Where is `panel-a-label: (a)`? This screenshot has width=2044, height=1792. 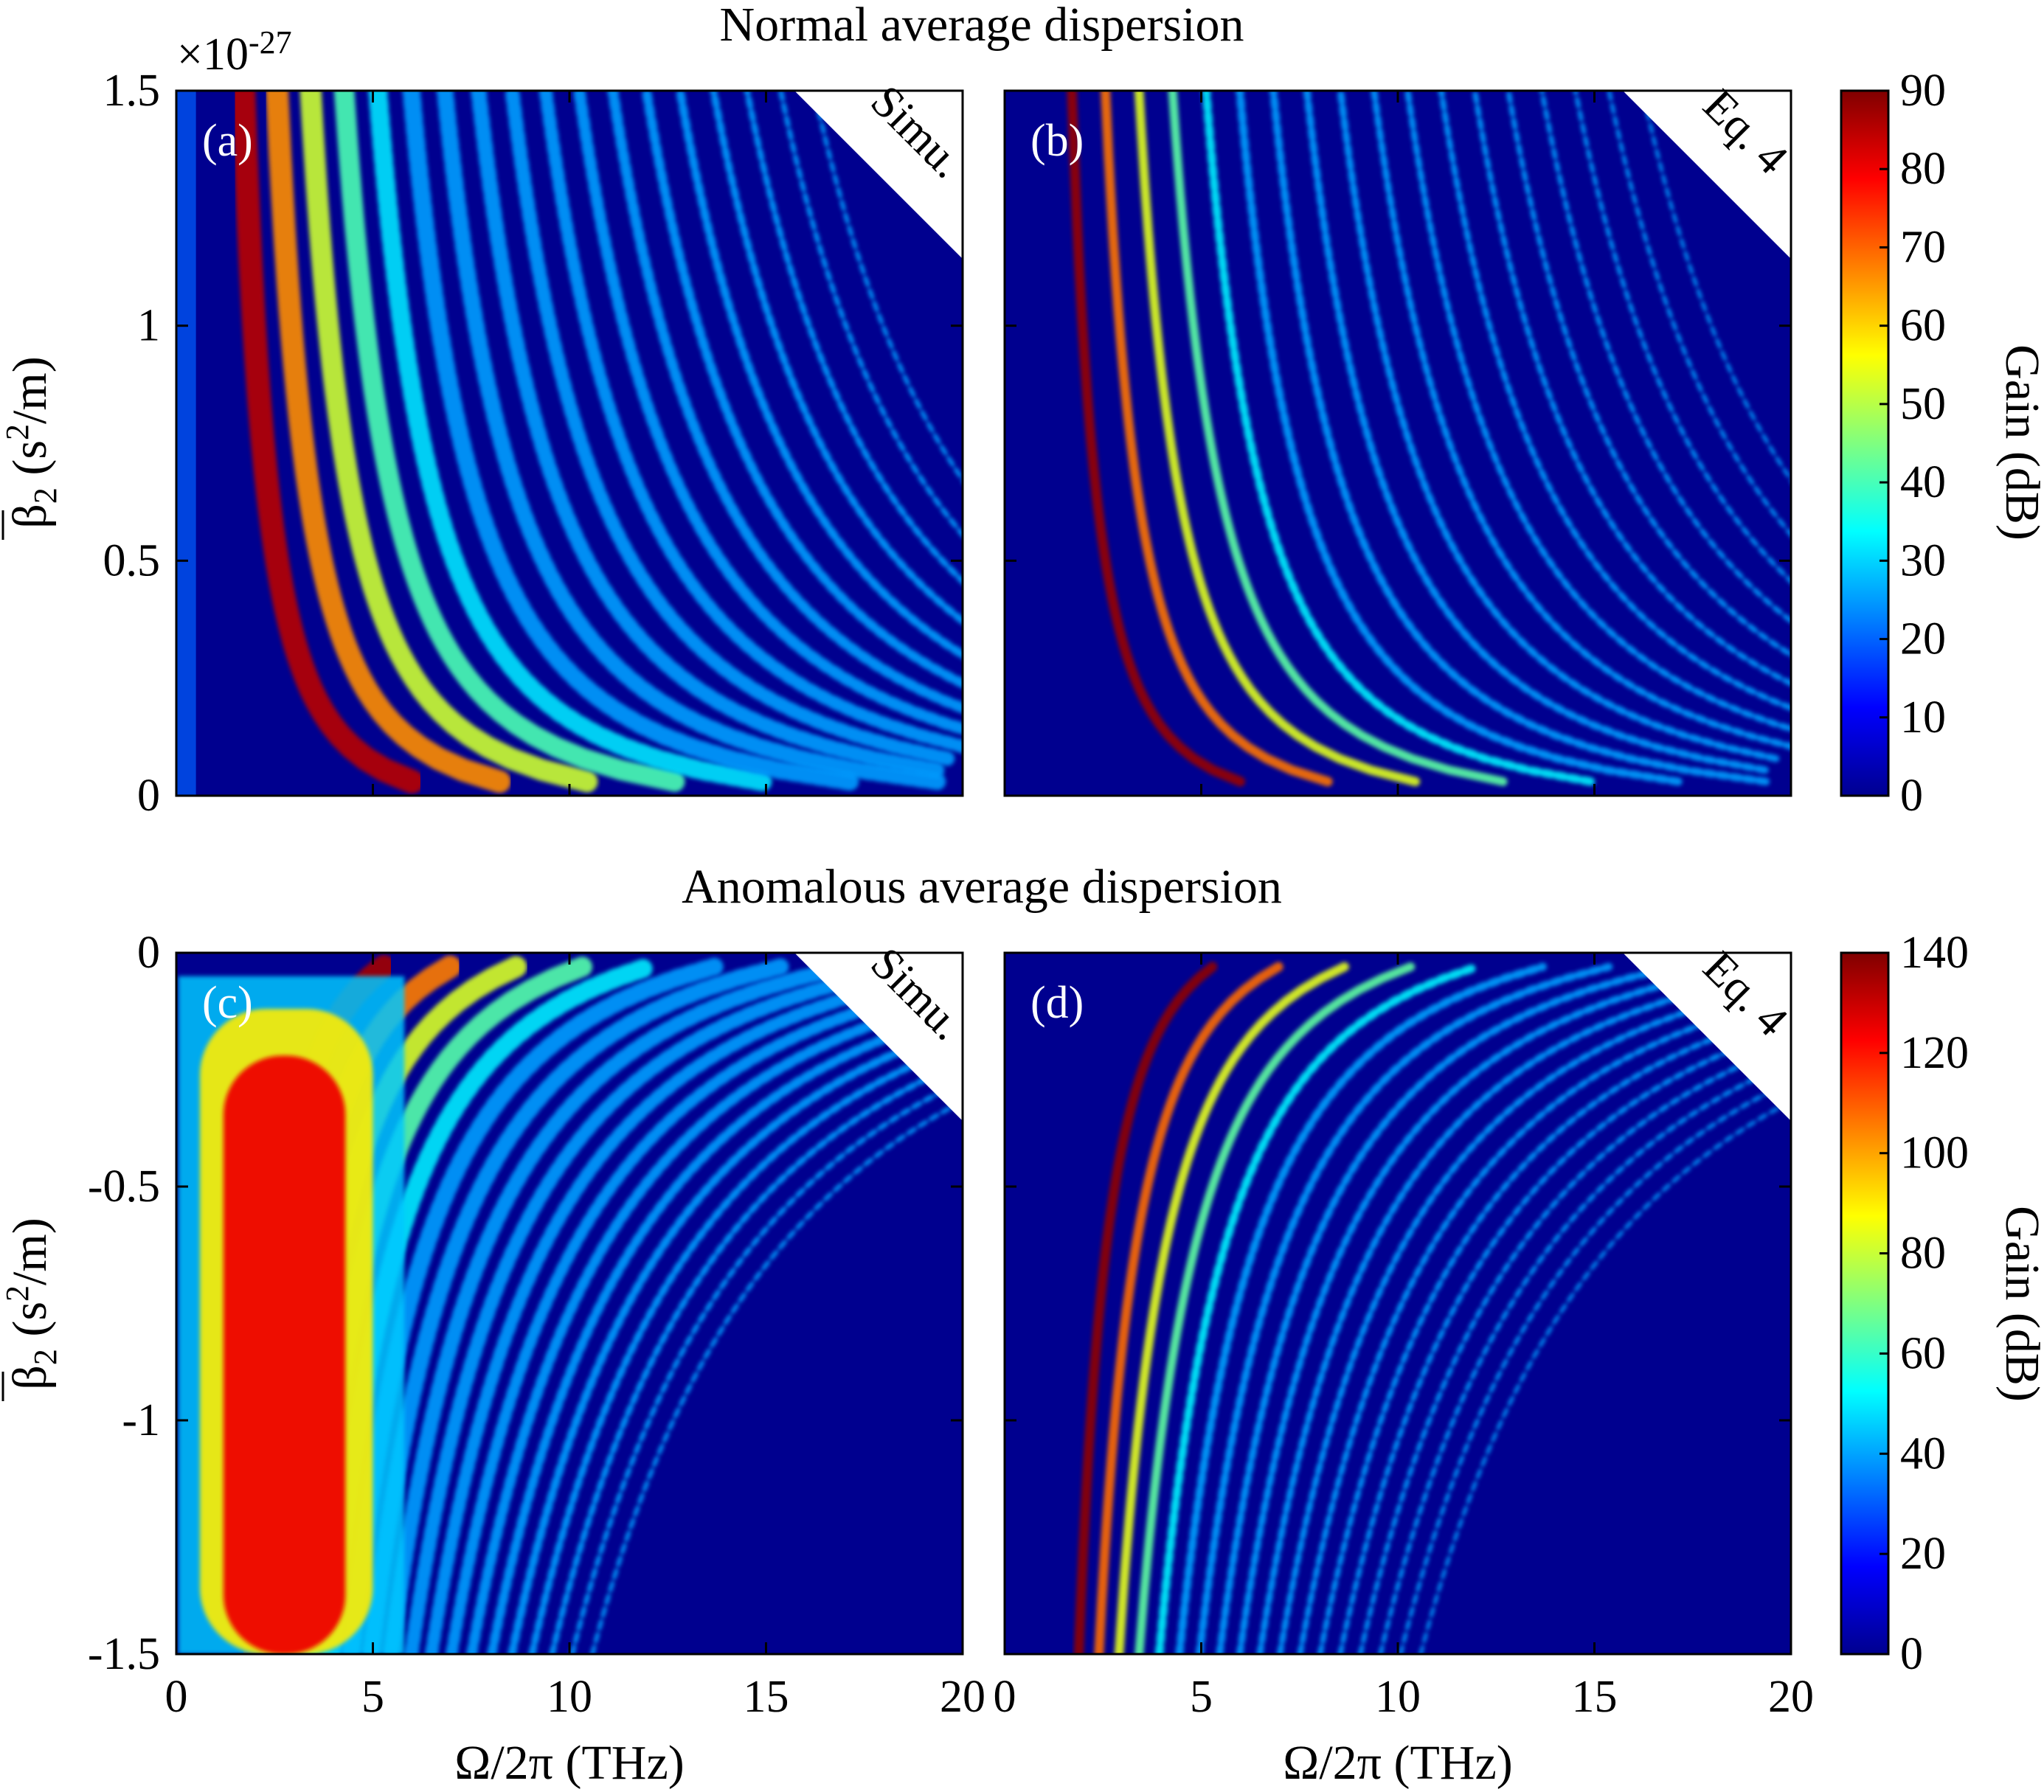 panel-a-label: (a) is located at coordinates (228, 141).